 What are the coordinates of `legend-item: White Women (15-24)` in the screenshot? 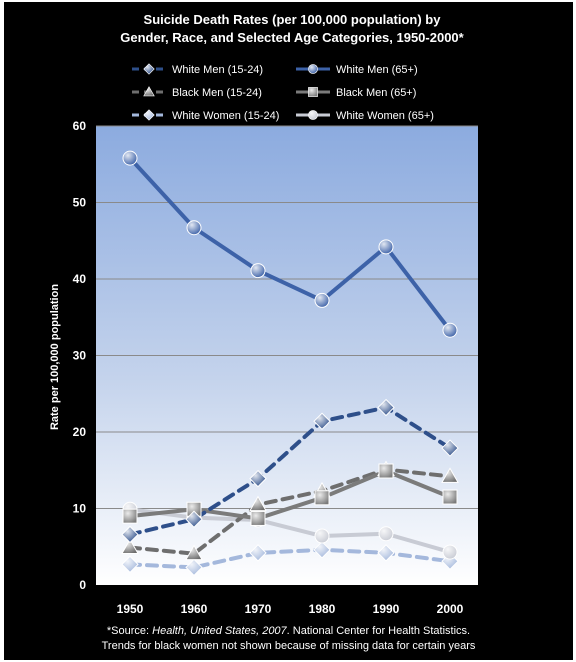 It's located at (205, 115).